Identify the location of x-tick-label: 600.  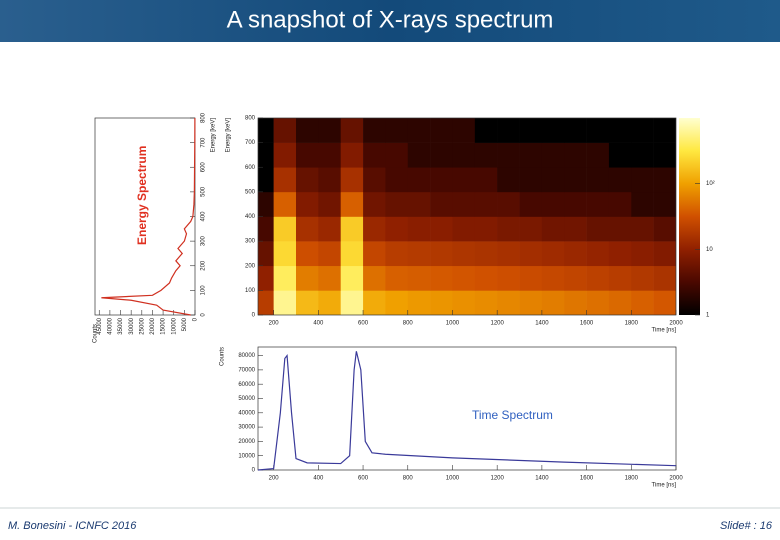
(363, 324).